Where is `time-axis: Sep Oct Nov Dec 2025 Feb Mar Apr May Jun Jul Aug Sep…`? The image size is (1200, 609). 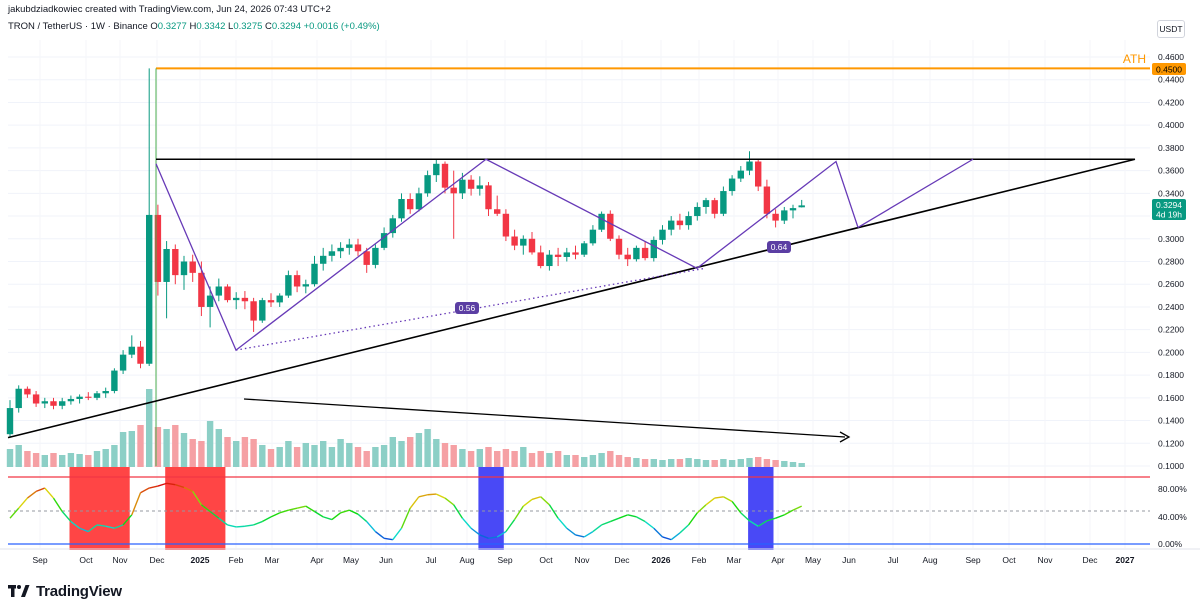
time-axis: Sep Oct Nov Dec 2025 Feb Mar Apr May Jun Jul Aug Sep… is located at coordinates (600, 556).